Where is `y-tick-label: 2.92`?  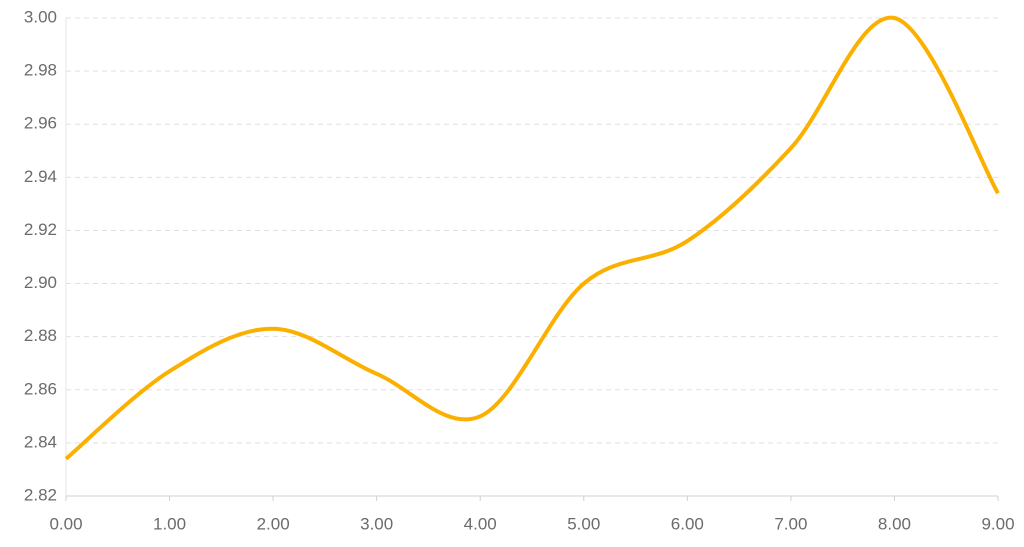 y-tick-label: 2.92 is located at coordinates (40, 229).